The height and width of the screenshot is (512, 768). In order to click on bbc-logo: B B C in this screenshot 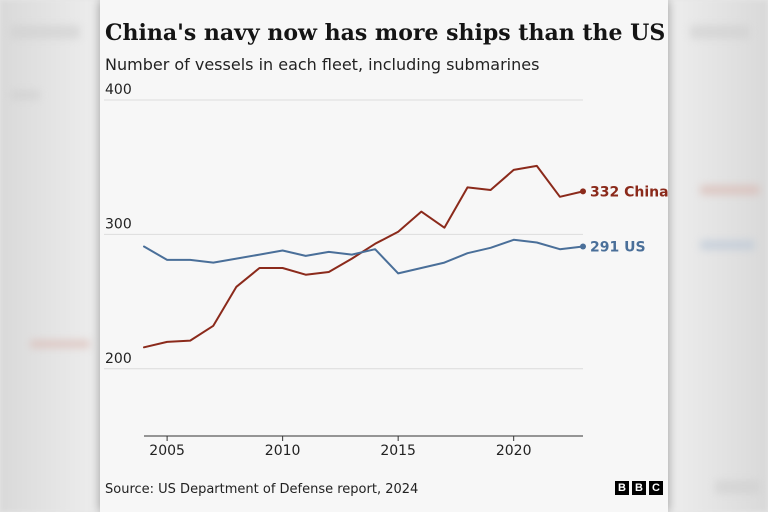, I will do `click(639, 488)`.